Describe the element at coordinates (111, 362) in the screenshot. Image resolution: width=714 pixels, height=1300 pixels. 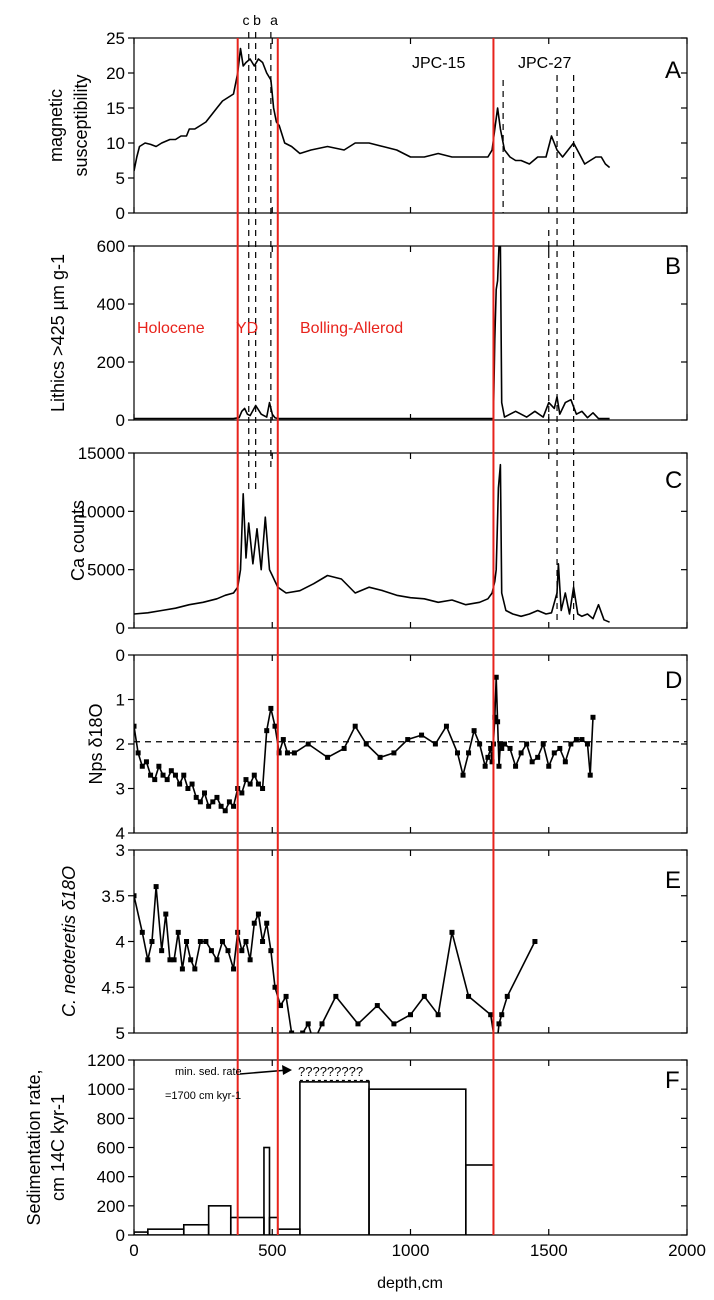
I see `y-tick-label: 200` at that location.